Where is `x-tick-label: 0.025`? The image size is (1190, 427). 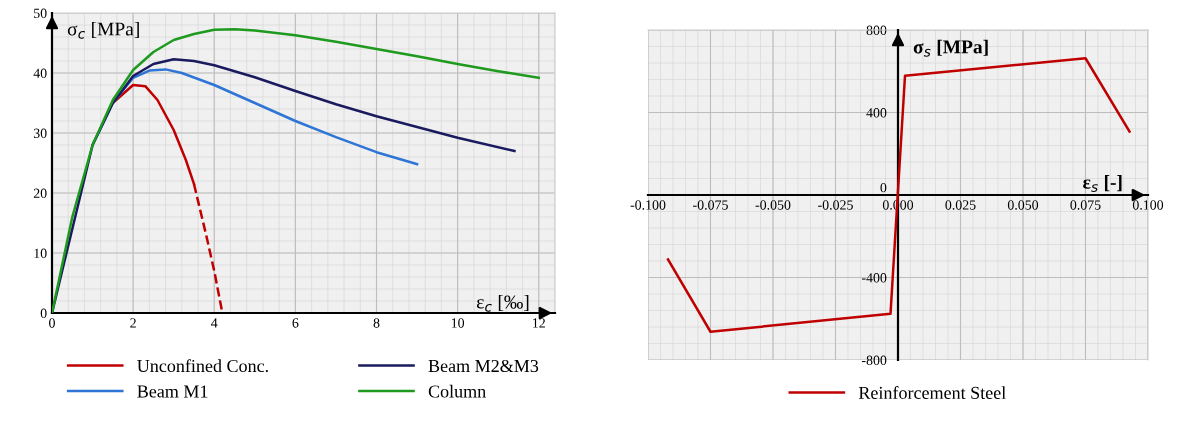 x-tick-label: 0.025 is located at coordinates (960, 205).